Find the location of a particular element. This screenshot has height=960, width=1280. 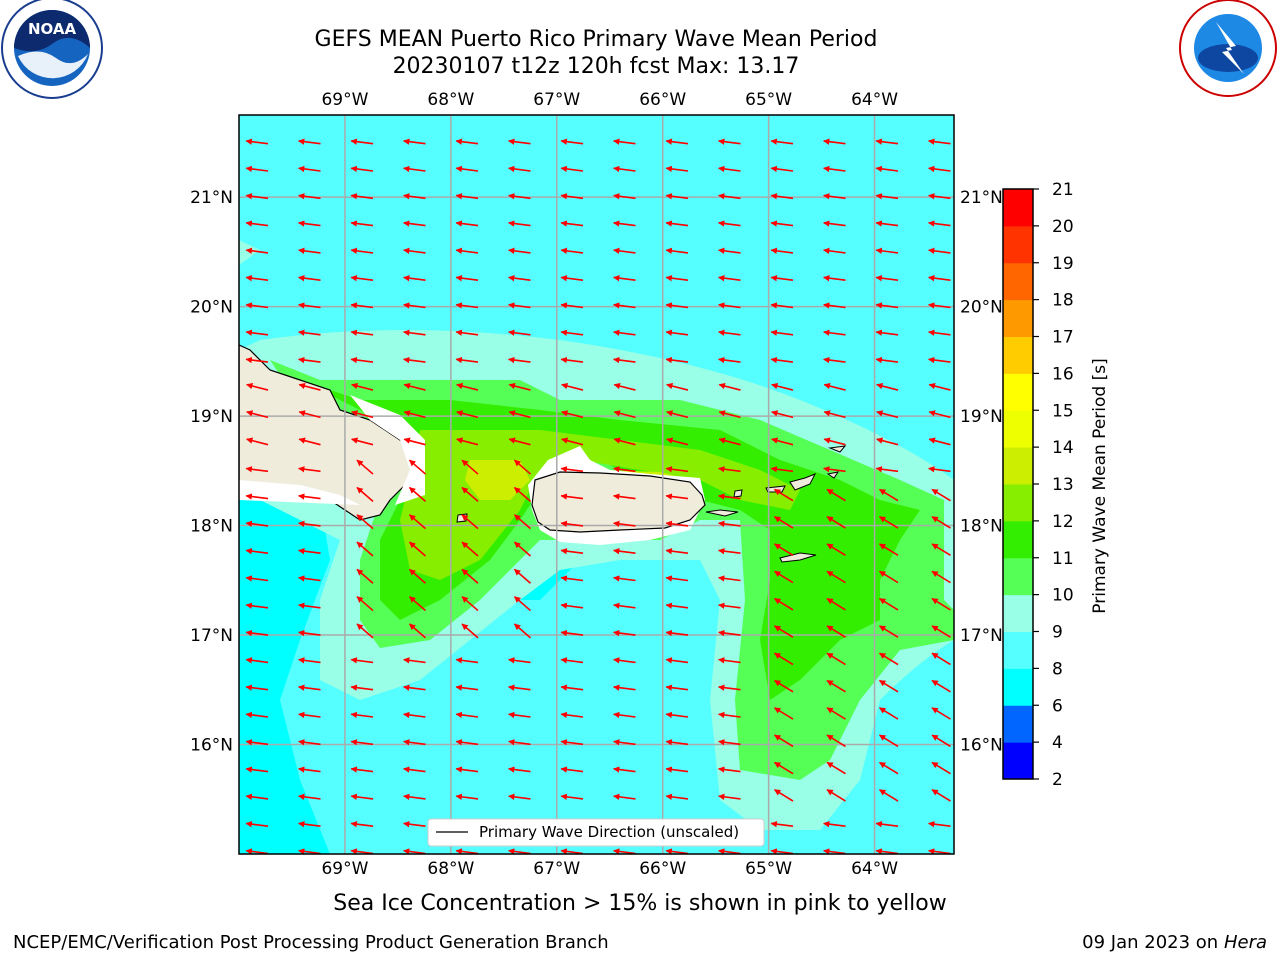

lat-label: 16°N is located at coordinates (981, 746).